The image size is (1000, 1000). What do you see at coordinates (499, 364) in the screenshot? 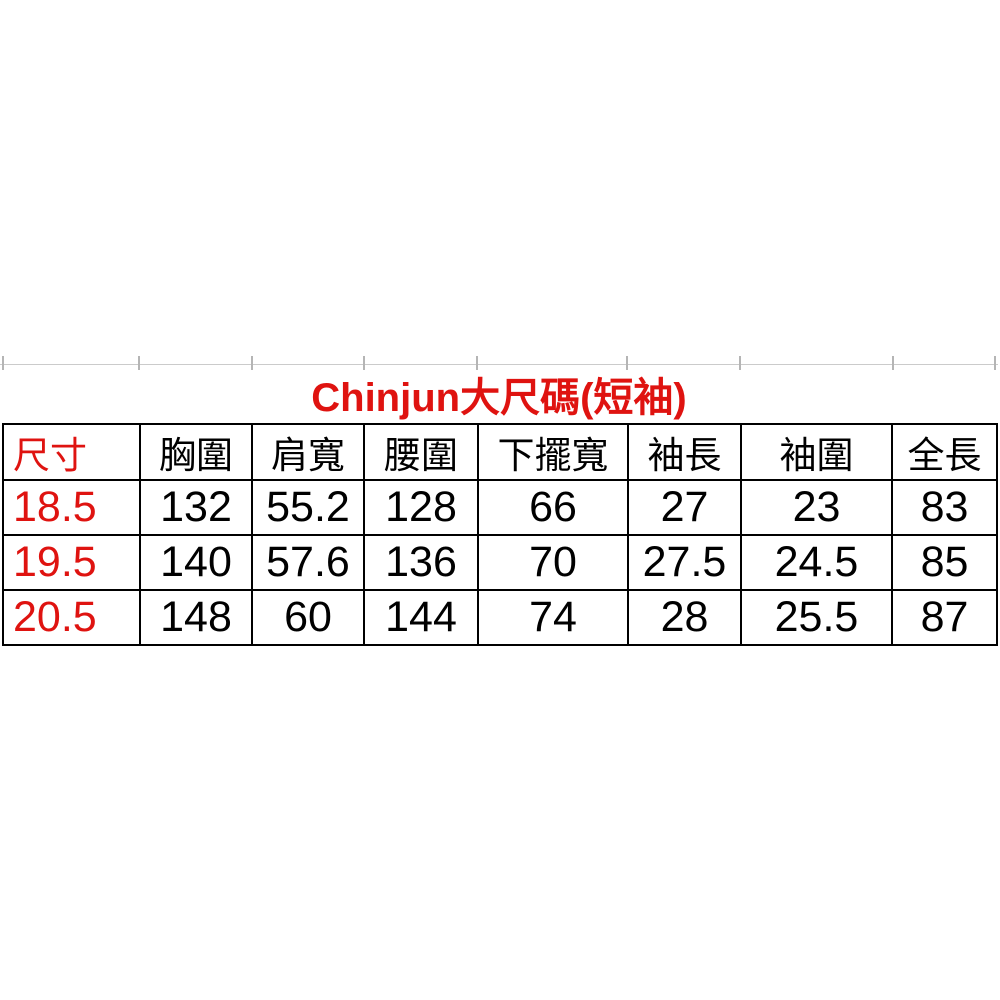
I see `spreadsheet-gridline` at bounding box center [499, 364].